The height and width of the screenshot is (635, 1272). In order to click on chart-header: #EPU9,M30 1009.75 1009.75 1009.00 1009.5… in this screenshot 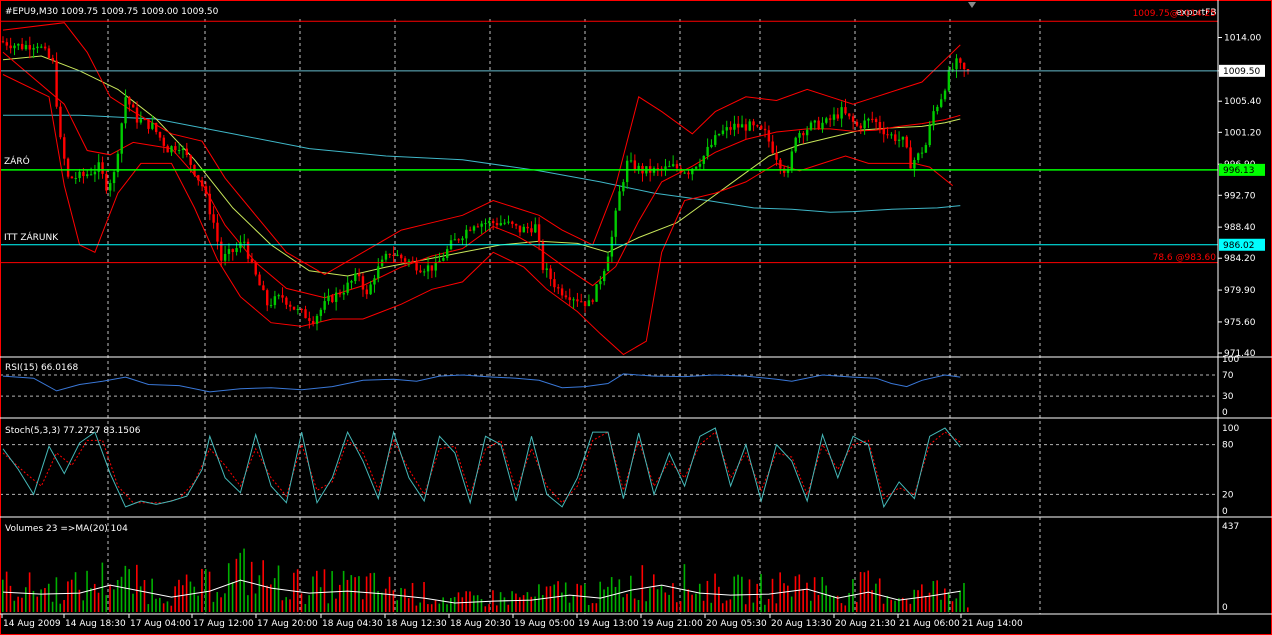, I will do `click(112, 12)`.